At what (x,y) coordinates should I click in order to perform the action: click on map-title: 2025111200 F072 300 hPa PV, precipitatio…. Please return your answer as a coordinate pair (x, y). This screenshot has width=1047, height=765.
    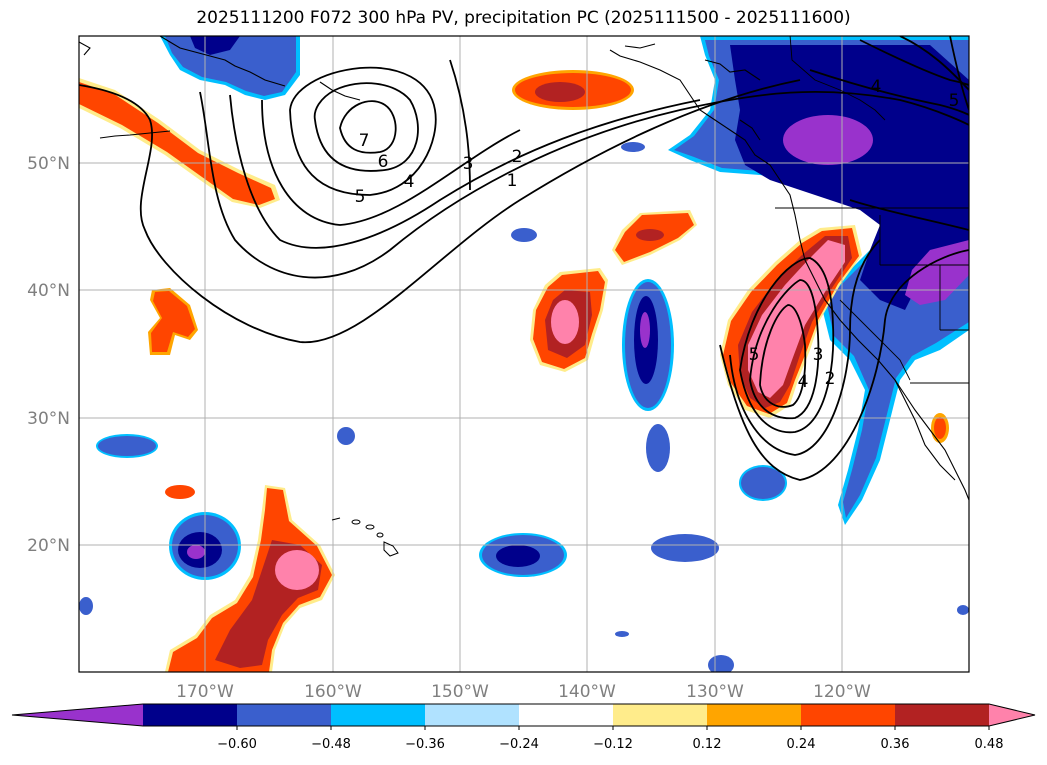
    Looking at the image, I should click on (523, 18).